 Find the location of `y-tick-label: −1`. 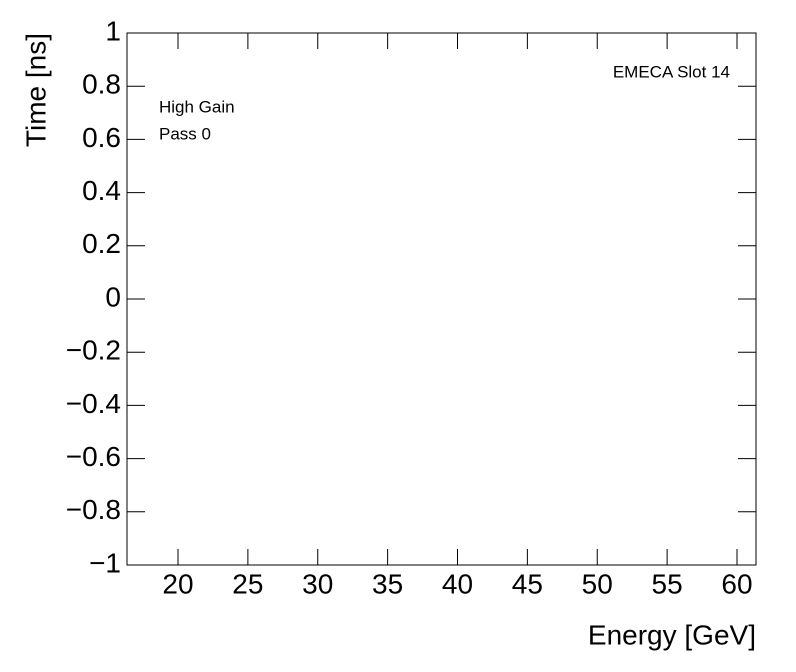

y-tick-label: −1 is located at coordinates (105, 562).